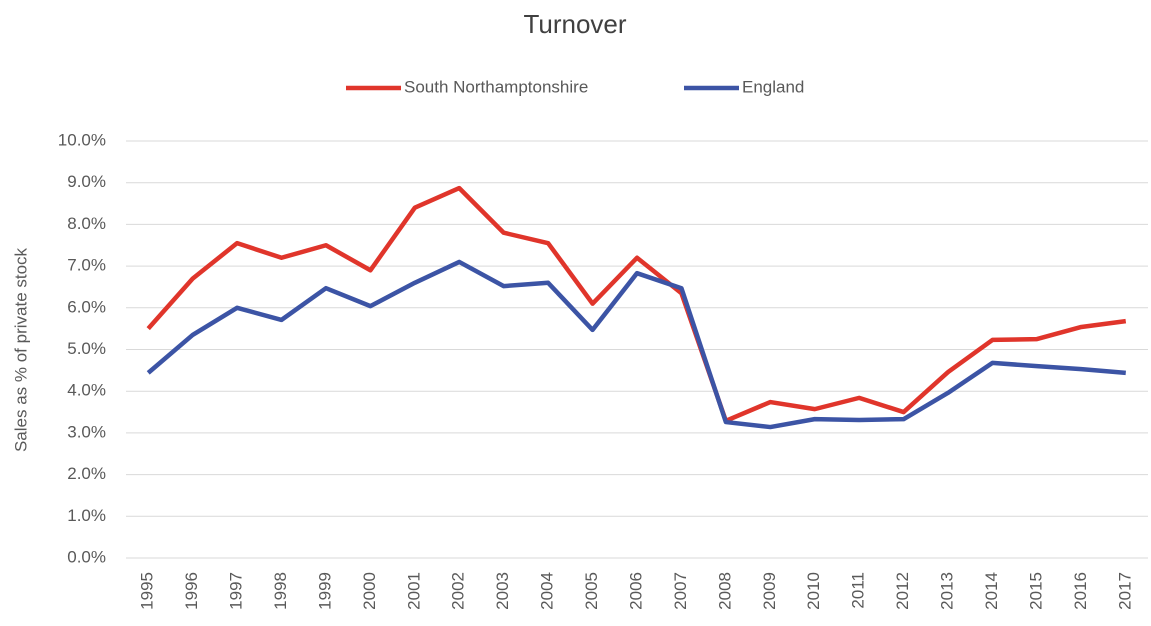 This screenshot has height=626, width=1151. What do you see at coordinates (591, 591) in the screenshot?
I see `x-tick-label: 2005` at bounding box center [591, 591].